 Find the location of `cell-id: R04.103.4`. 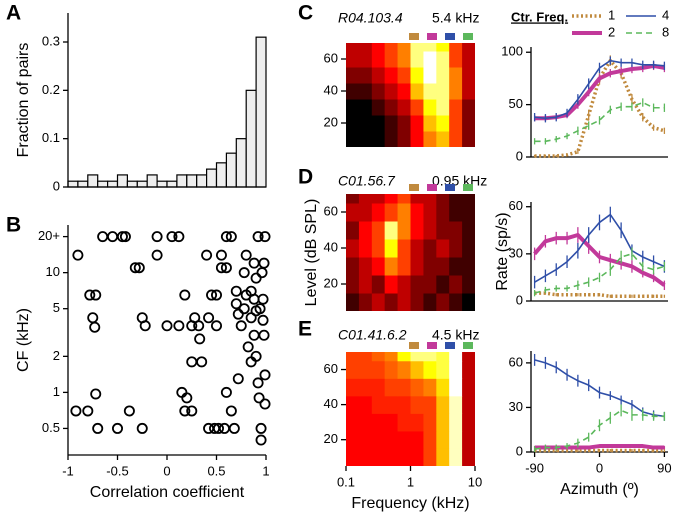

cell-id: R04.103.4 is located at coordinates (370, 18).